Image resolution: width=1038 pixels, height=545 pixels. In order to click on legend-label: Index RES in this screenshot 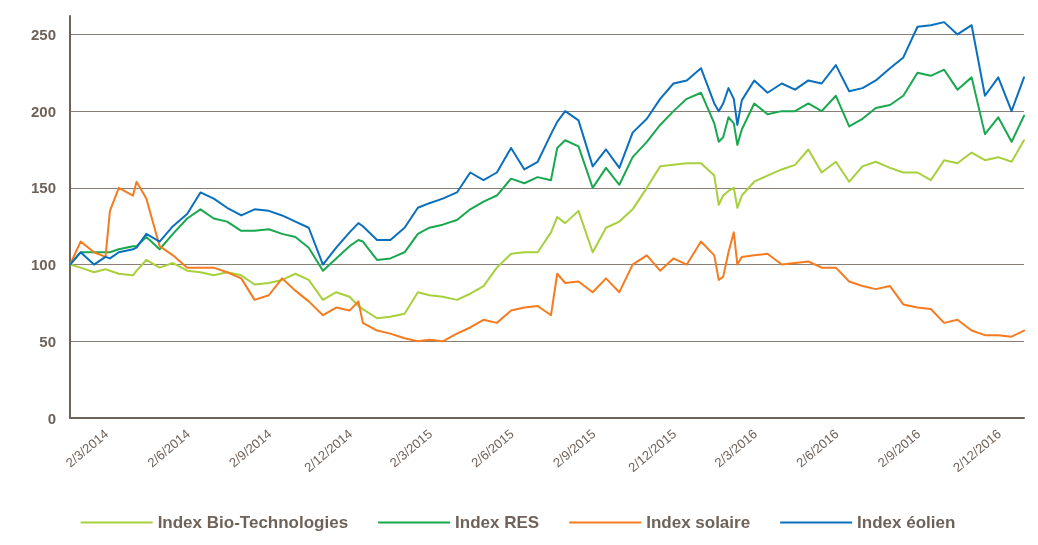, I will do `click(497, 522)`.